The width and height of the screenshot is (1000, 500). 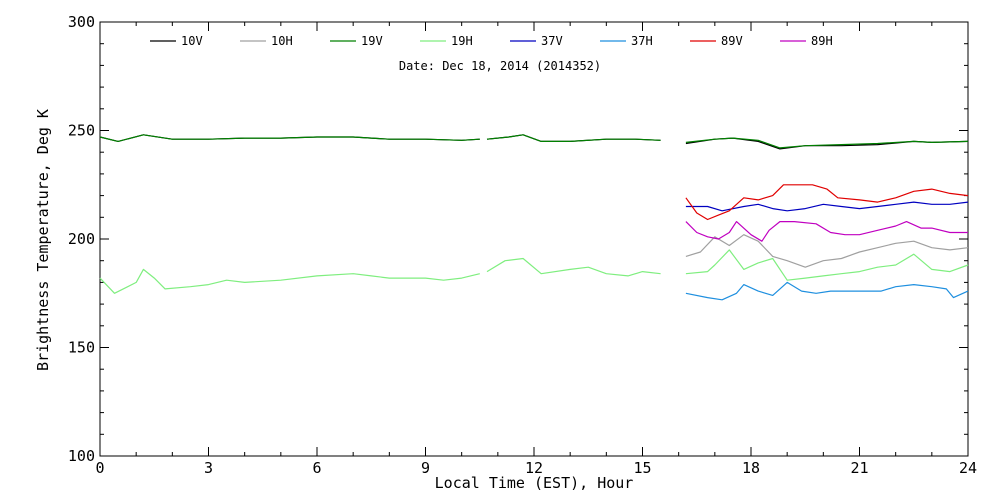 I want to click on legend-label-19h: 19H, so click(x=462, y=41).